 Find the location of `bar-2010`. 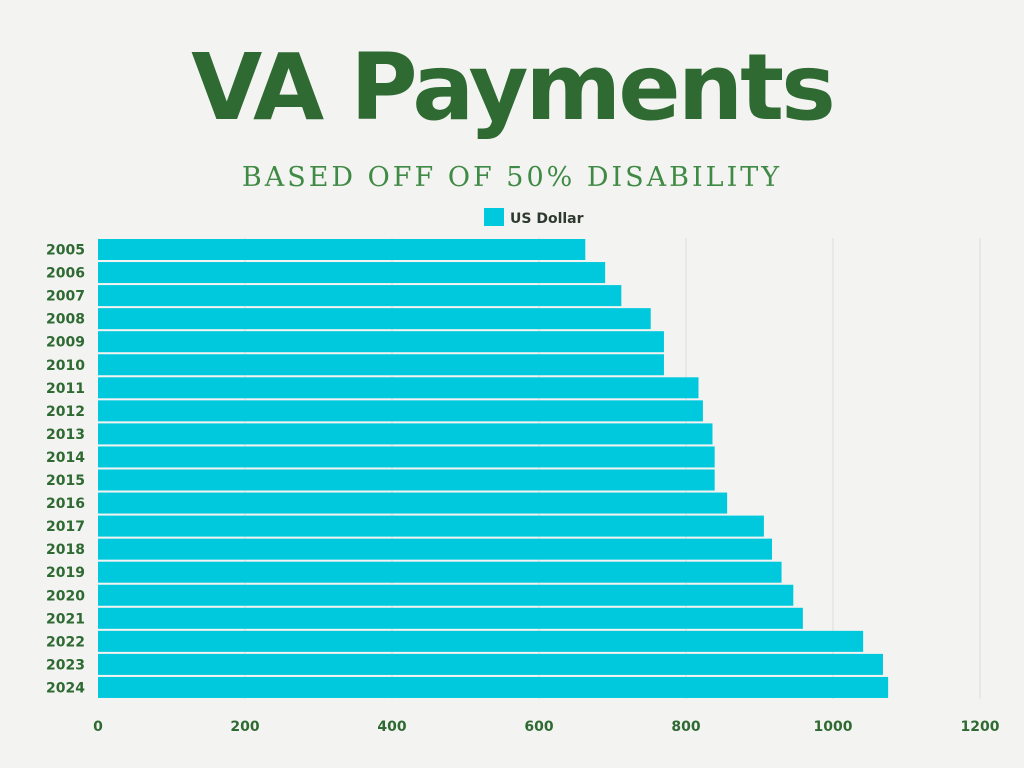

bar-2010 is located at coordinates (381, 365).